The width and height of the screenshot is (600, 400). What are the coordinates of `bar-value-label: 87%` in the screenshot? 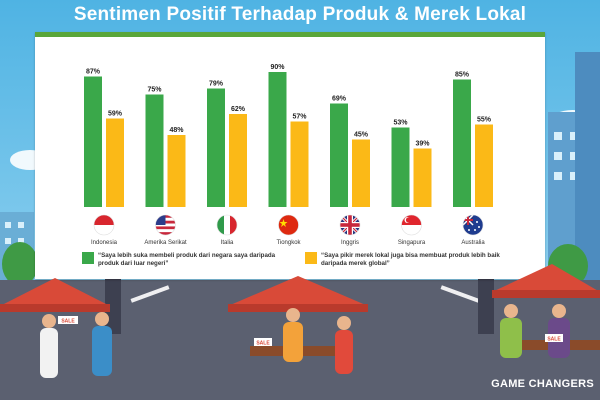 It's located at (93, 72).